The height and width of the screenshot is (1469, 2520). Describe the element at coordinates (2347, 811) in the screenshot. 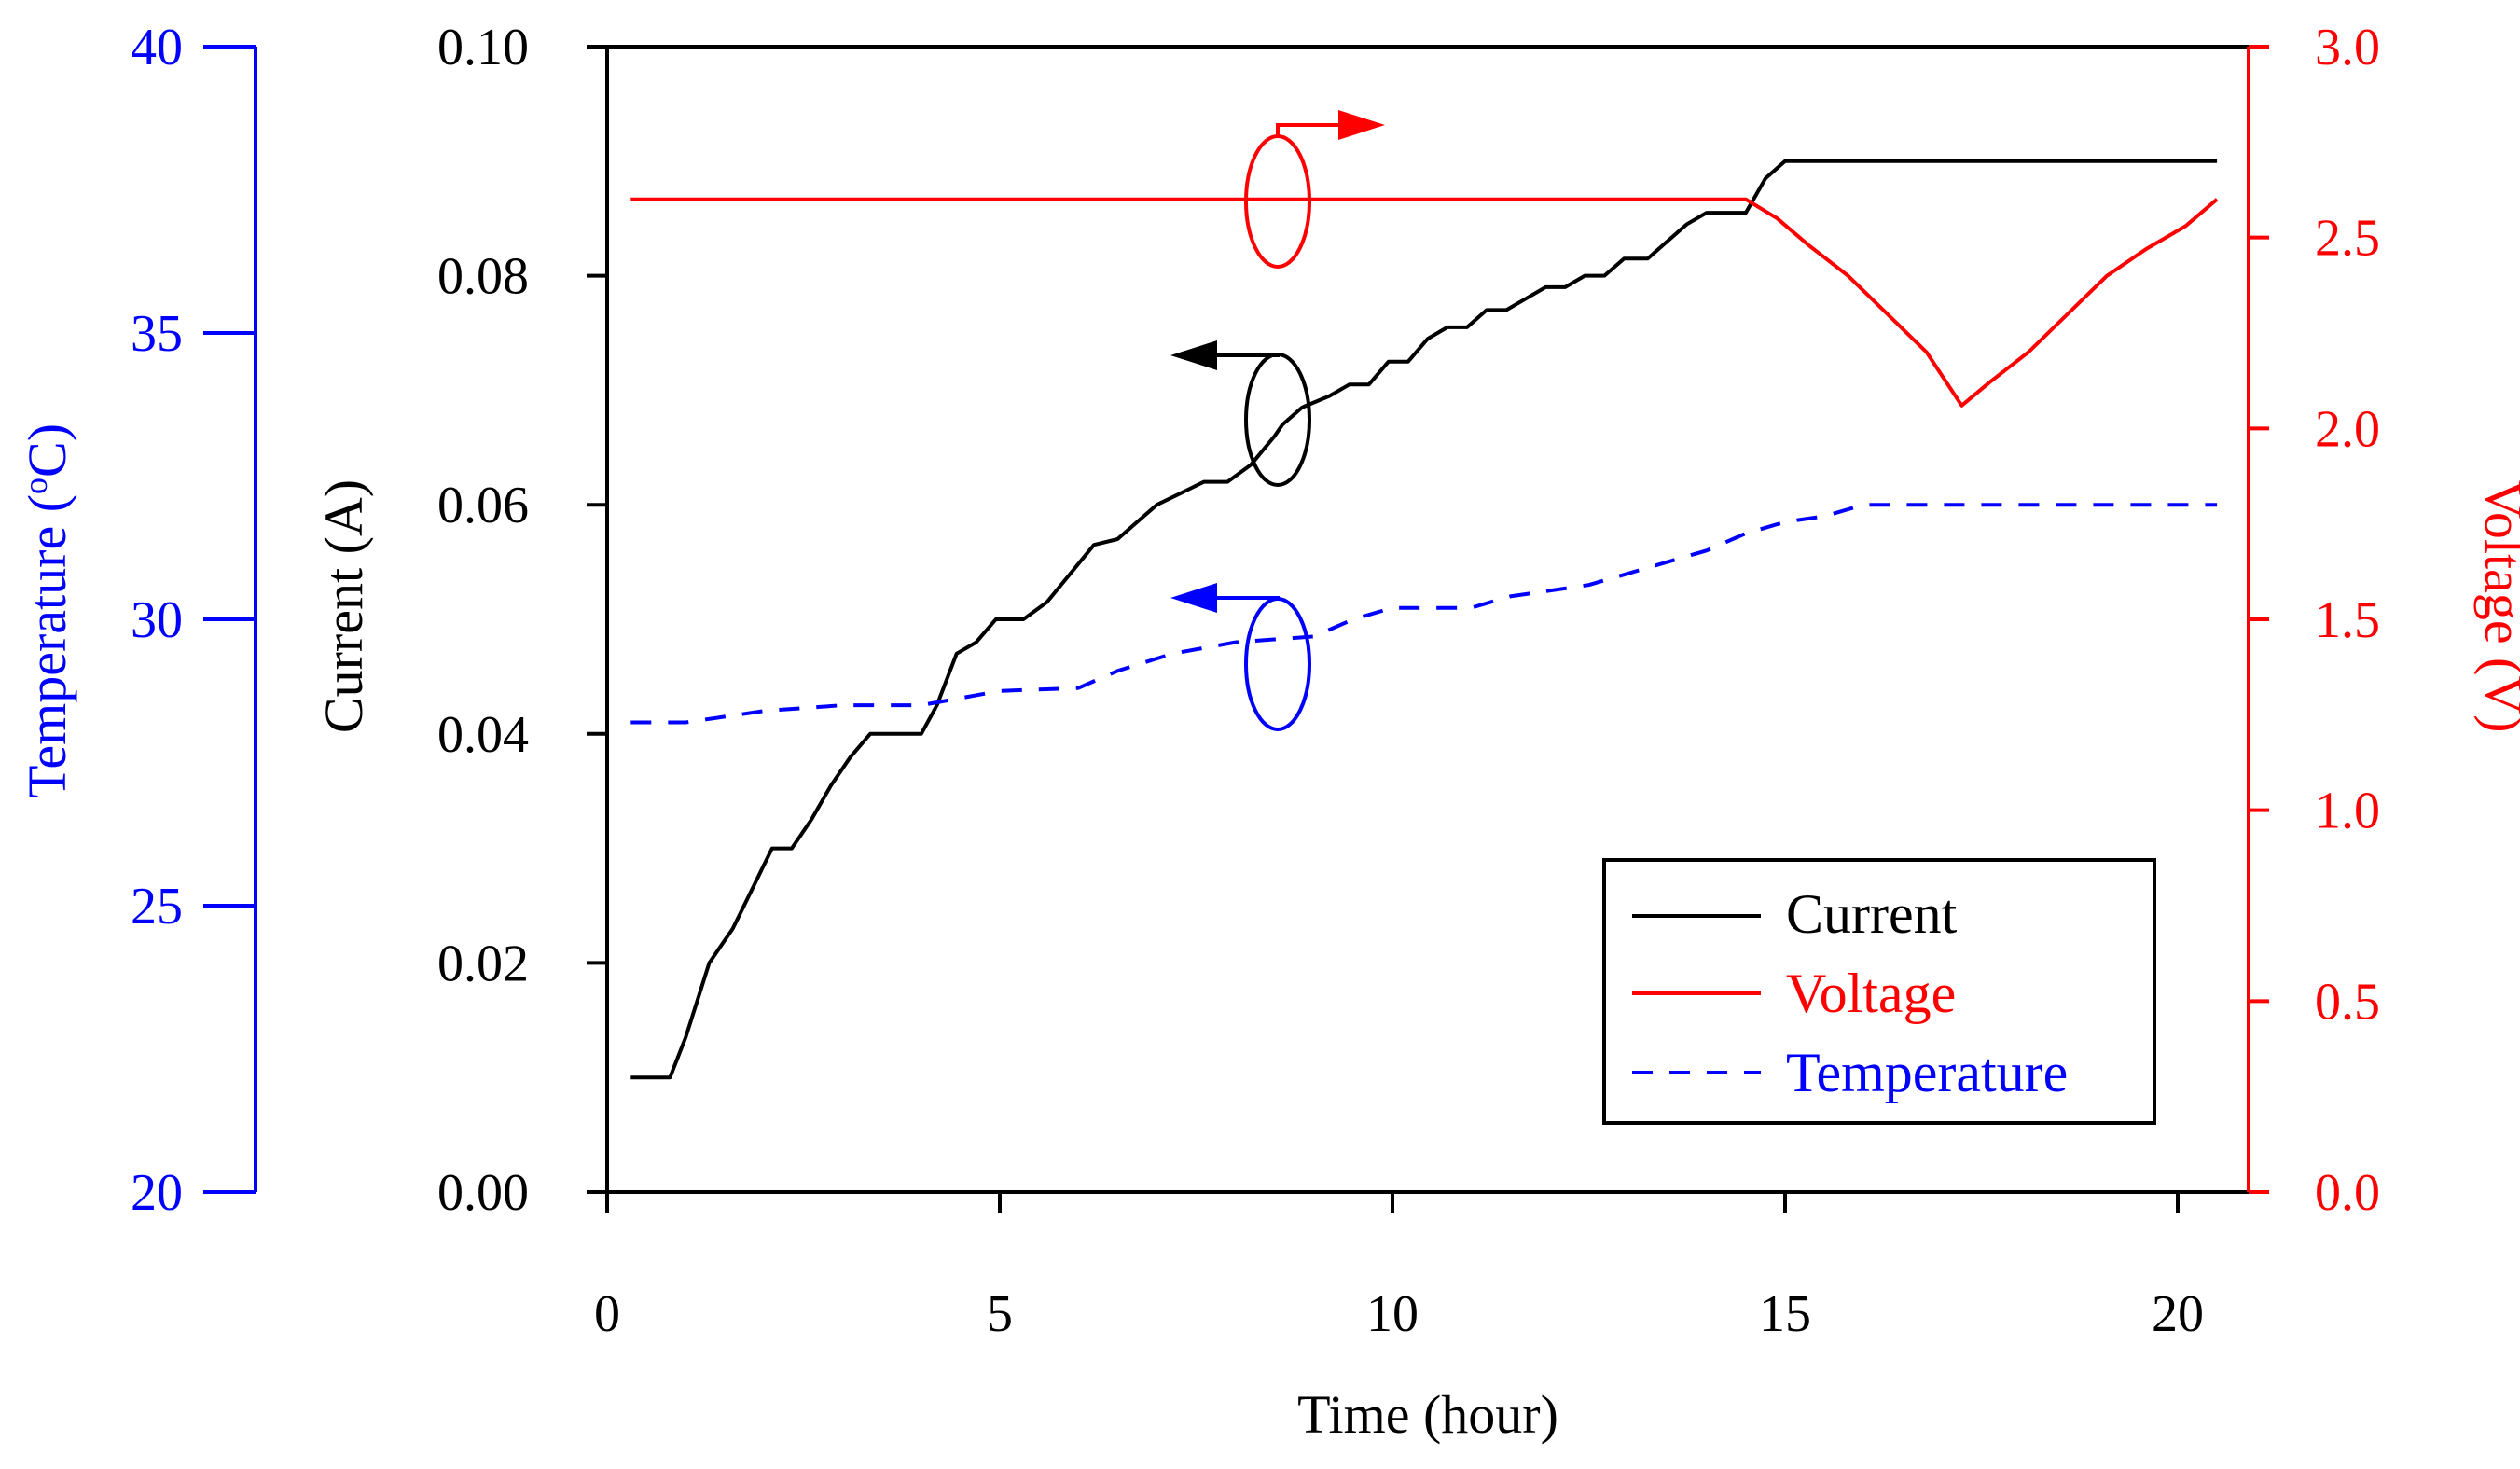

I see `voltage-tick-label: 1.0` at that location.